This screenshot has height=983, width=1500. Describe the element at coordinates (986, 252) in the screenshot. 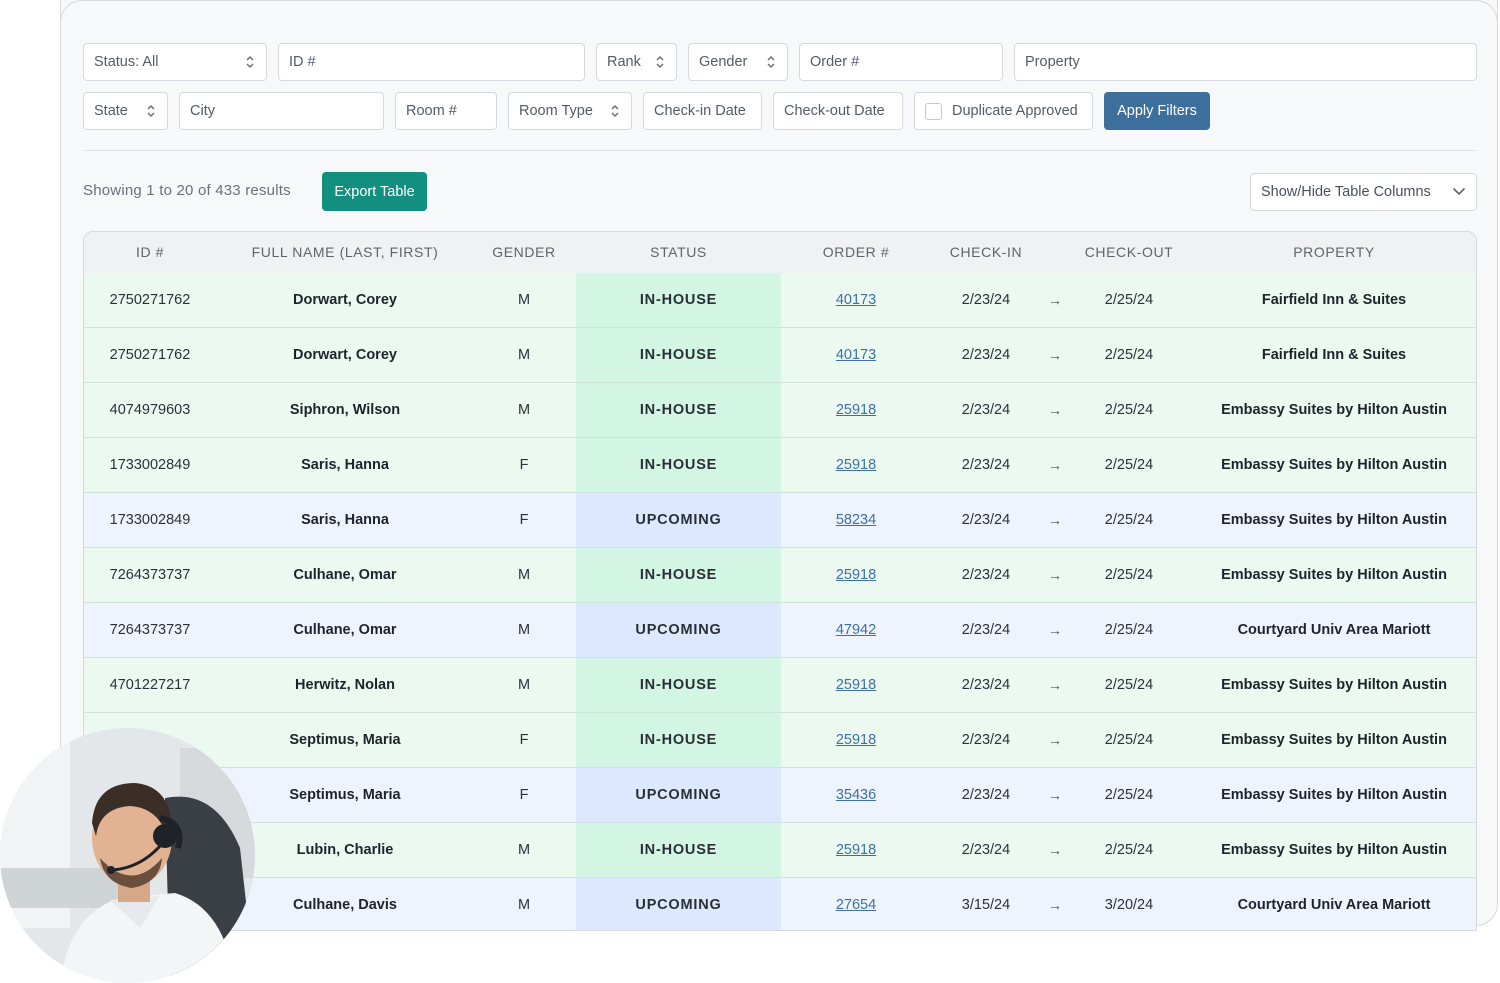

I see `column-header-checkin: CHECK-IN` at that location.